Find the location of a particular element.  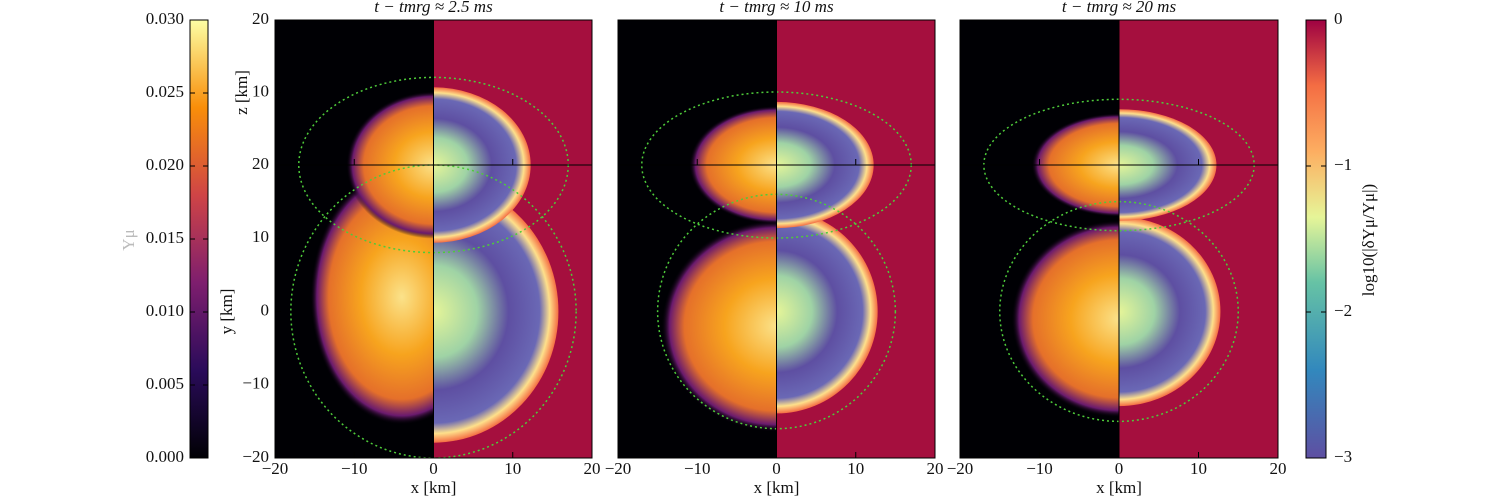

colorbar-tick-label: 0.030 is located at coordinates (165, 18).